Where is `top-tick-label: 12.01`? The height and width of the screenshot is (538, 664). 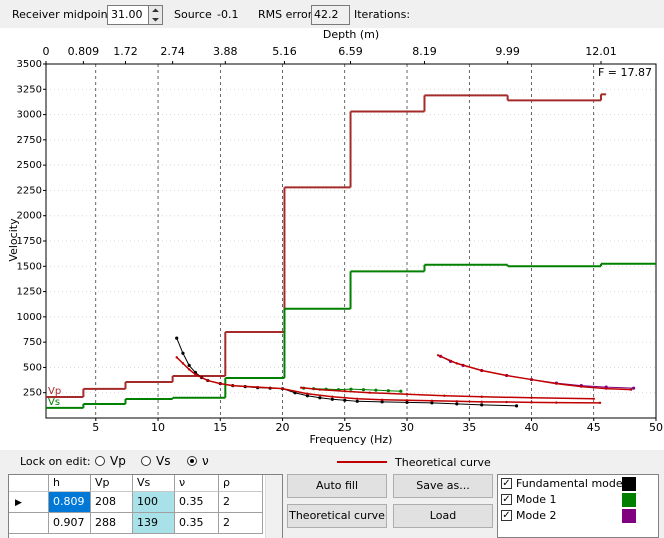
top-tick-label: 12.01 is located at coordinates (601, 51).